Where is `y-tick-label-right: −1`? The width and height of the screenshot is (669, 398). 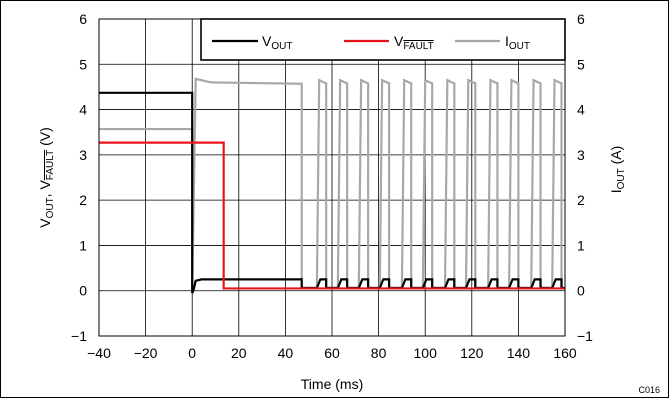
y-tick-label-right: −1 is located at coordinates (585, 336).